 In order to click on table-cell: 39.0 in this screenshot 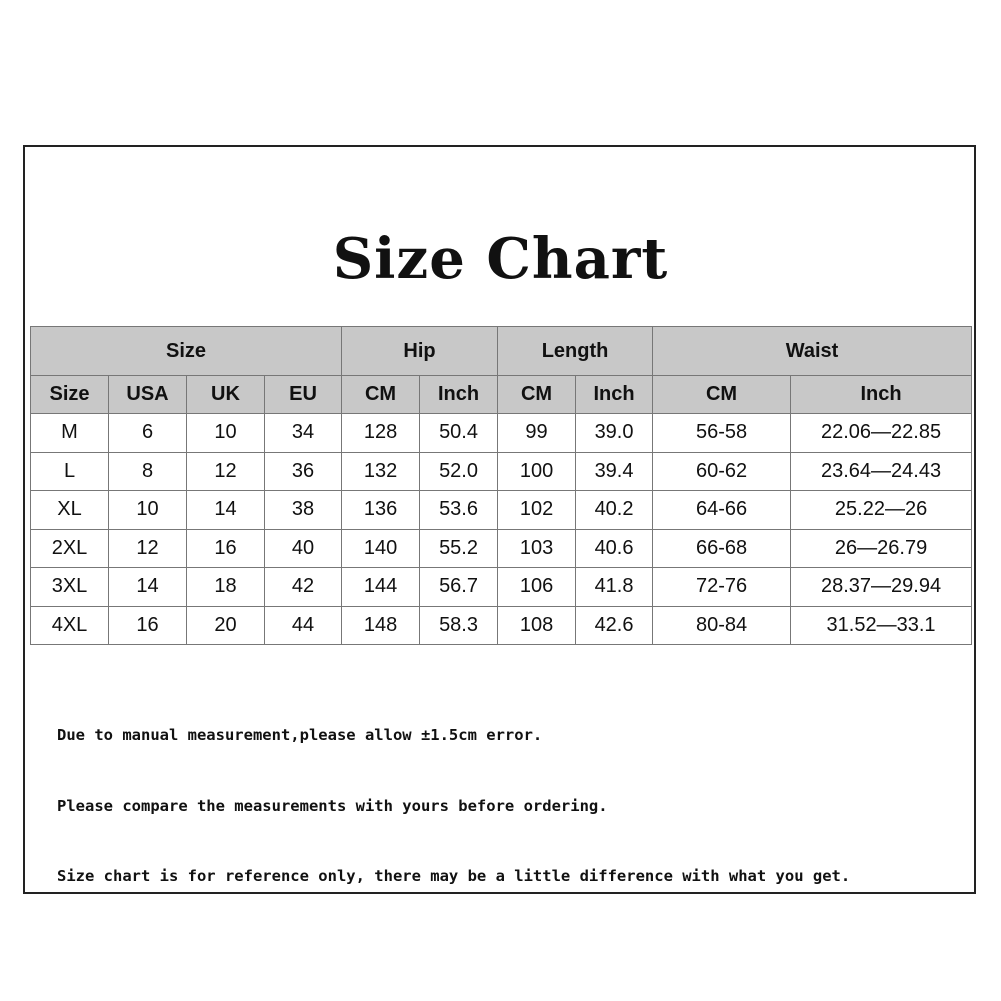, I will do `click(614, 433)`.